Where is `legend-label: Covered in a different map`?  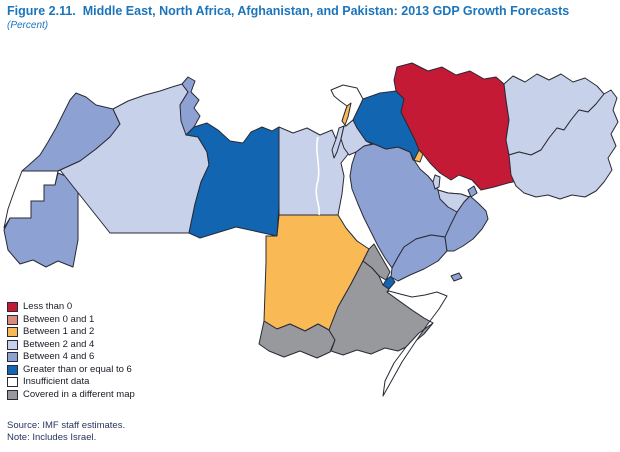 legend-label: Covered in a different map is located at coordinates (79, 394).